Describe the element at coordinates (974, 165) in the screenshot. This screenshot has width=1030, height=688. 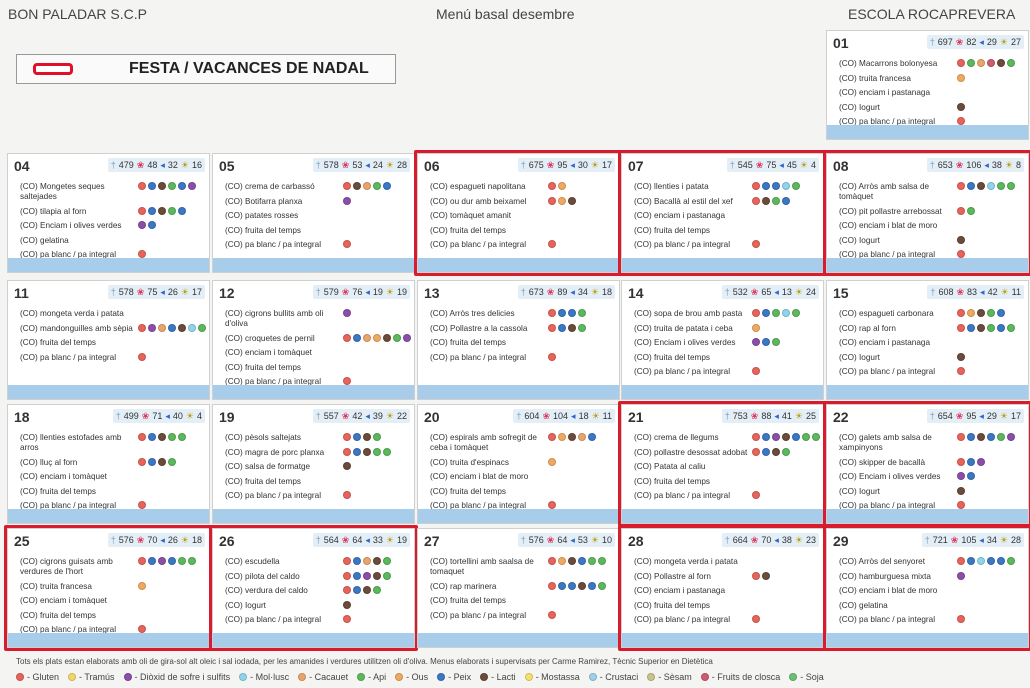
I see `nutrition-value: 106` at that location.